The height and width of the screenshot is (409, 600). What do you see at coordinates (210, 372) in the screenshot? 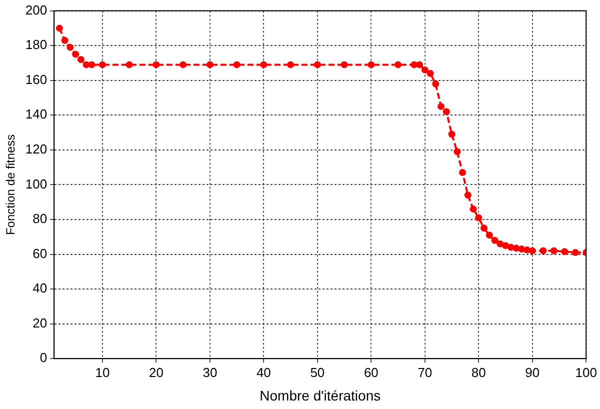
I see `x-tick-label: 30` at bounding box center [210, 372].